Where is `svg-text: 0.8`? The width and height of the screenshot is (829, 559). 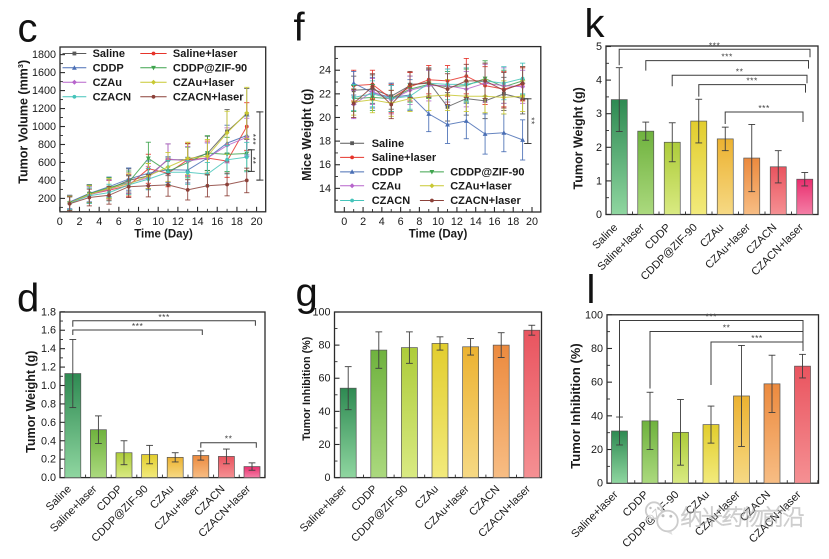 svg-text: 0.8 is located at coordinates (48, 404).